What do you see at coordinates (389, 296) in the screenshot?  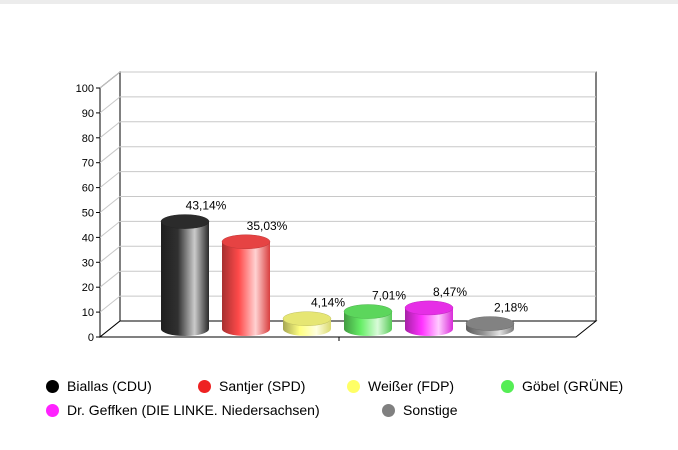 I see `data-label-4: 7,01%` at bounding box center [389, 296].